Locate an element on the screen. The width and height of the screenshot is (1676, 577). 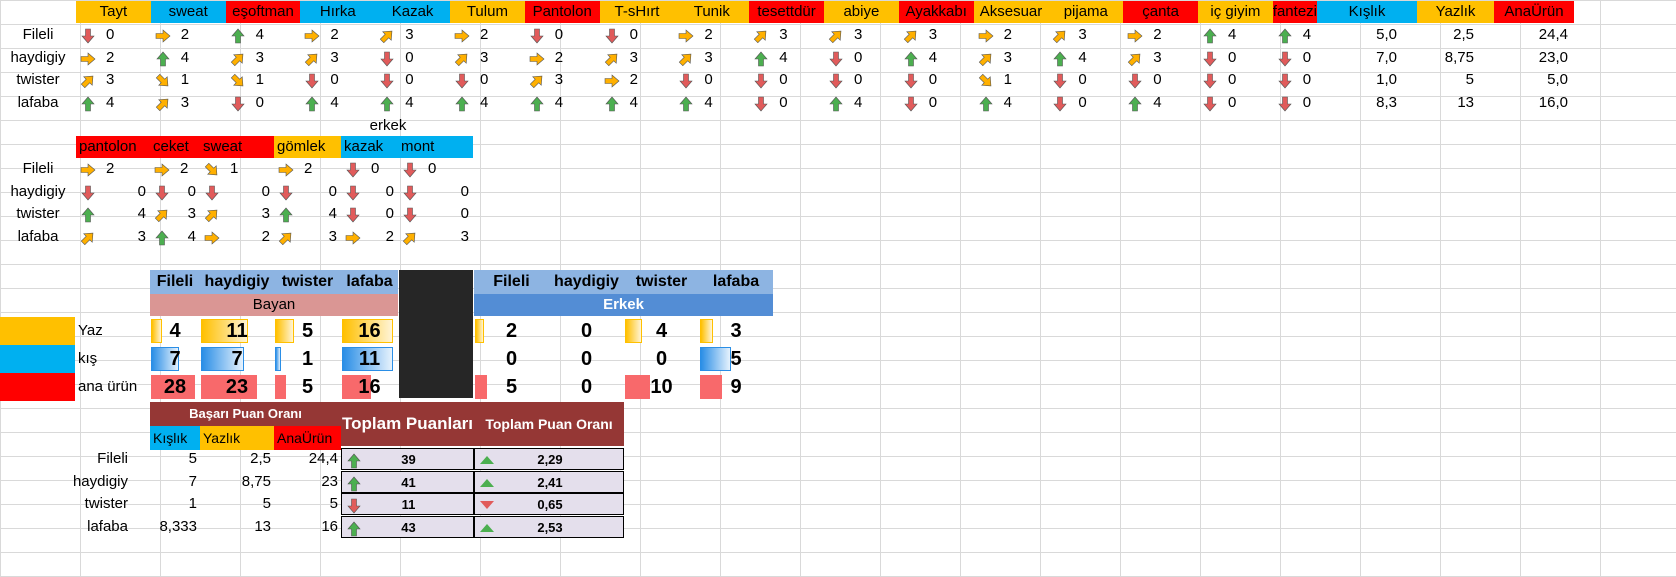
erkek-brand-header: Fileli is located at coordinates (511, 282).